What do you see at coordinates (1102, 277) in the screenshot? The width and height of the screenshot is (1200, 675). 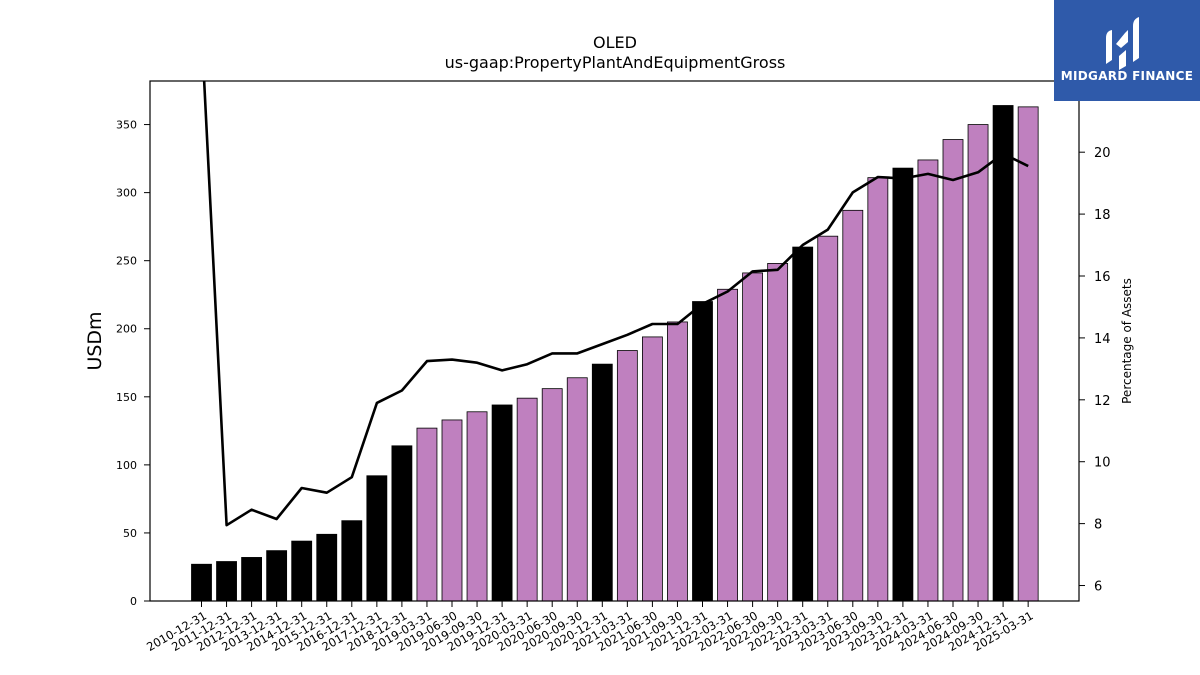 I see `y2-tick-label: 16` at bounding box center [1102, 277].